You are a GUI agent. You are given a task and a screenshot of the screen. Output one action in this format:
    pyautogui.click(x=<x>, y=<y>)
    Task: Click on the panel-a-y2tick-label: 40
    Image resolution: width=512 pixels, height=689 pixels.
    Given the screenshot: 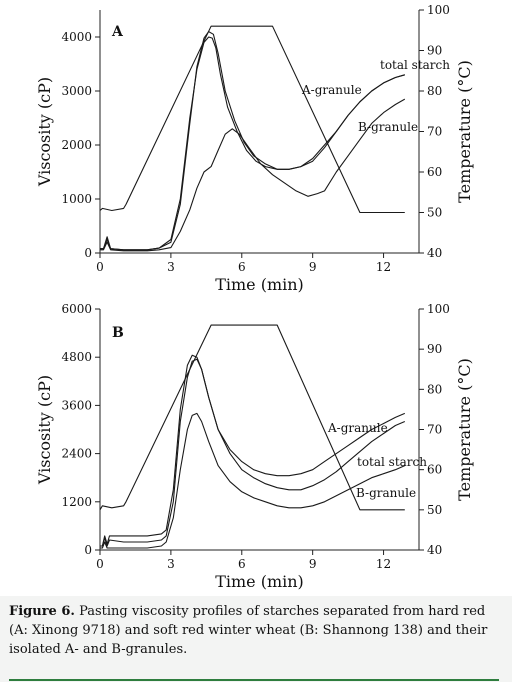 What is the action you would take?
    pyautogui.click(x=434, y=253)
    